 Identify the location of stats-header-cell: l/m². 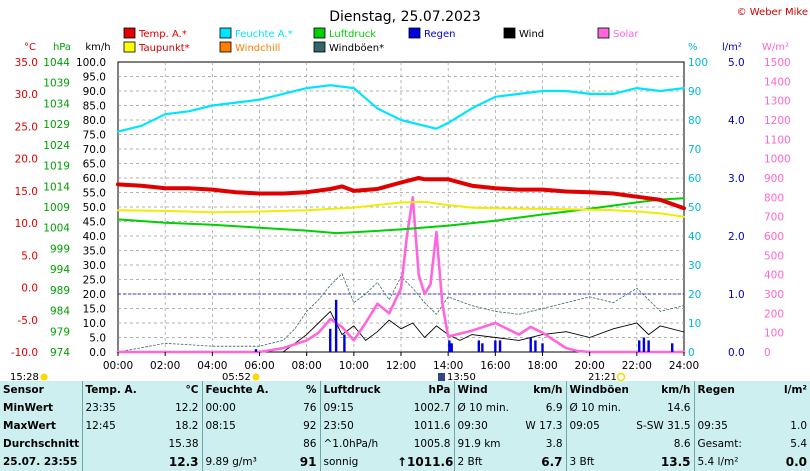
(795, 390).